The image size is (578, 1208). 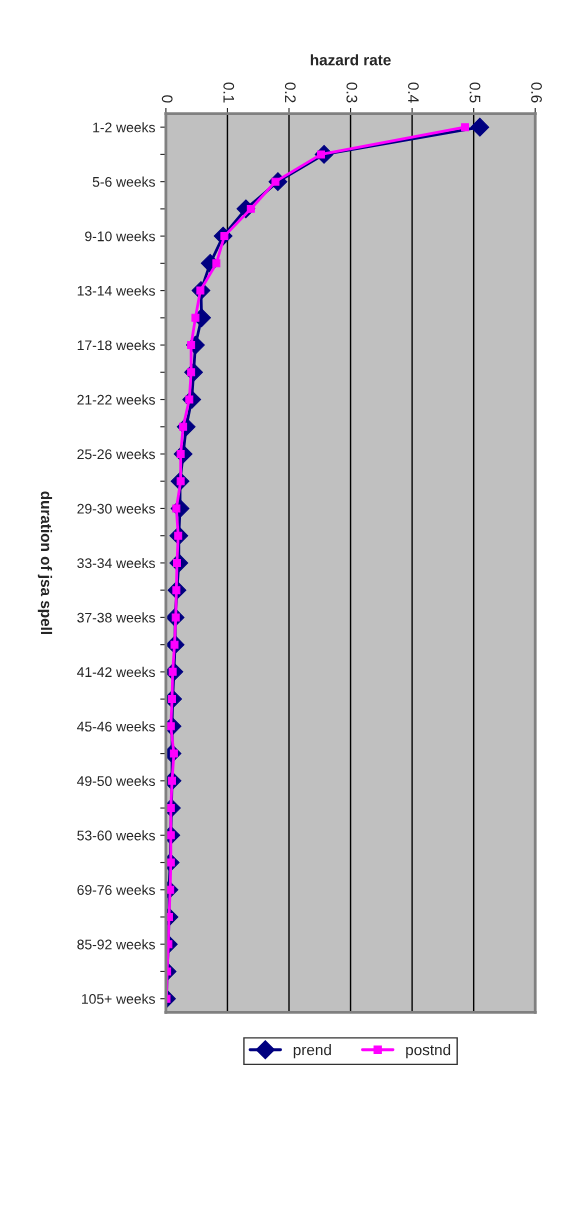 What do you see at coordinates (475, 92) in the screenshot?
I see `x-tick-label: 0.5` at bounding box center [475, 92].